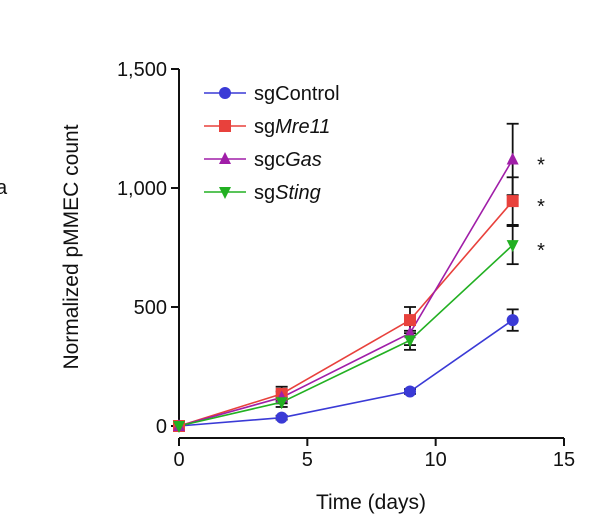 This screenshot has height=528, width=598. Describe the element at coordinates (142, 189) in the screenshot. I see `y-tick-label: 1,000` at that location.